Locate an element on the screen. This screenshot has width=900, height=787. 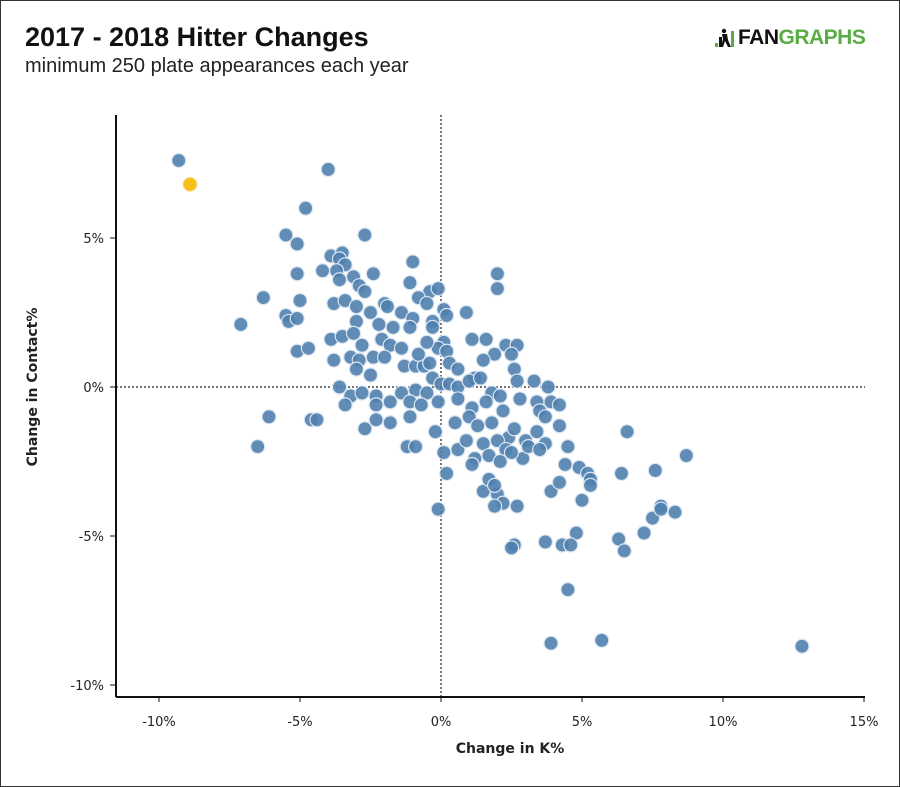
chart-subtitle: minimum 250 plate appearances each year is located at coordinates (217, 66).